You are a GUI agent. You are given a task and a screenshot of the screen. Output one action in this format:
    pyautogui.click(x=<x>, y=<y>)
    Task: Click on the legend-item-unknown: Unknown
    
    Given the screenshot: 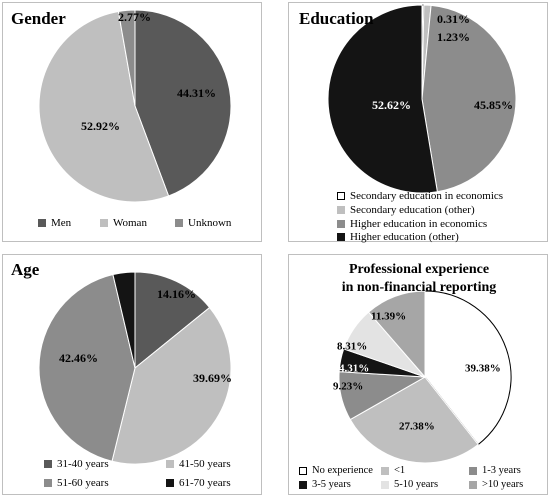 What is the action you would take?
    pyautogui.click(x=203, y=223)
    